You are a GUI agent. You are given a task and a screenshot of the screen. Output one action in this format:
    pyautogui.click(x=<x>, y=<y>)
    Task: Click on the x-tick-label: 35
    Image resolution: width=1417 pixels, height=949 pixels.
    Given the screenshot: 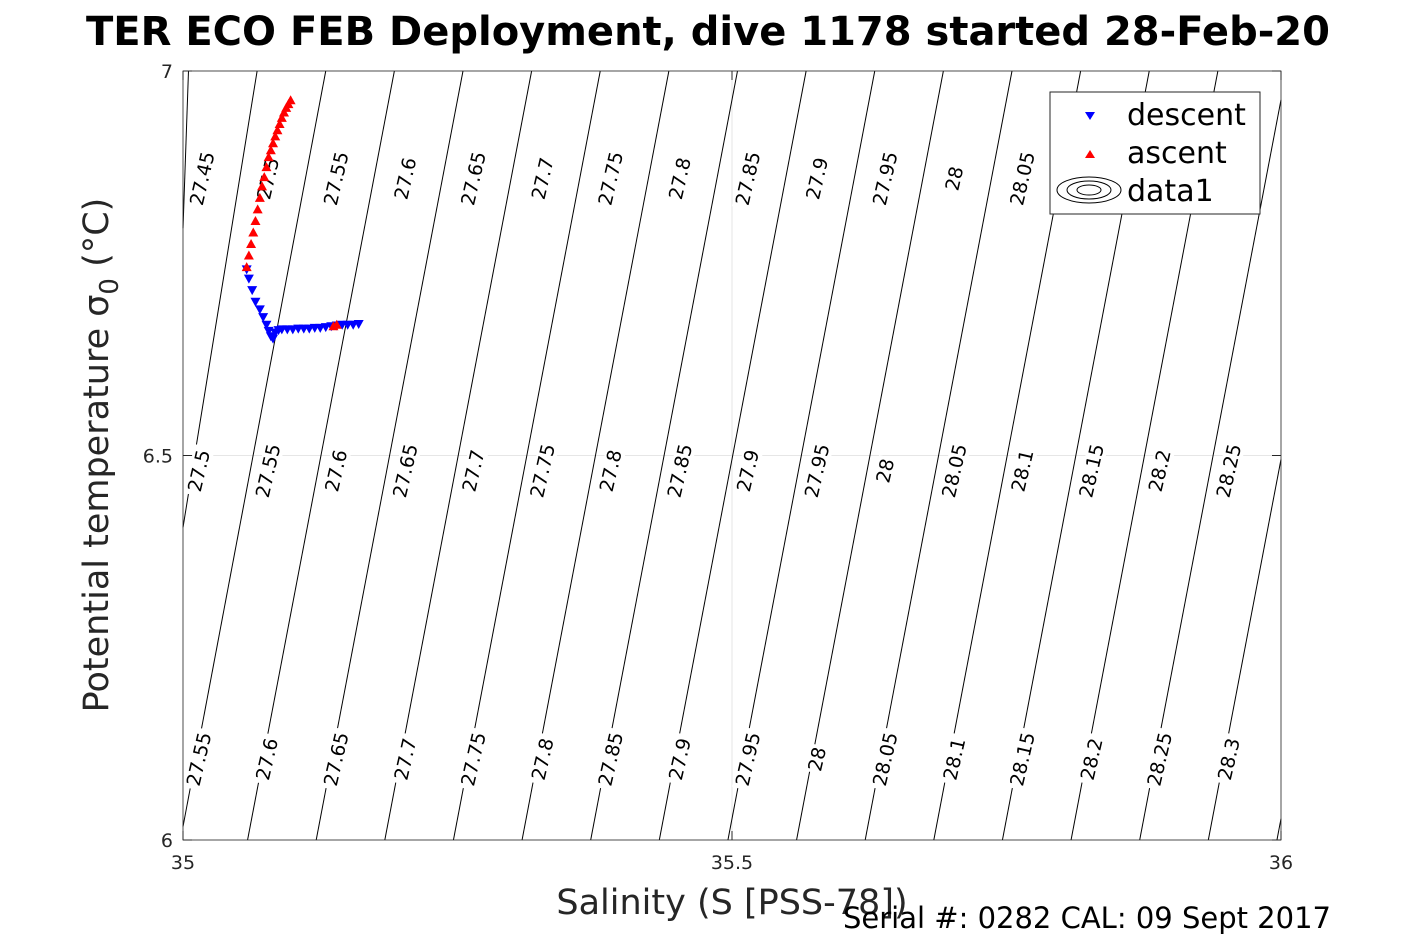 What is the action you would take?
    pyautogui.click(x=183, y=863)
    